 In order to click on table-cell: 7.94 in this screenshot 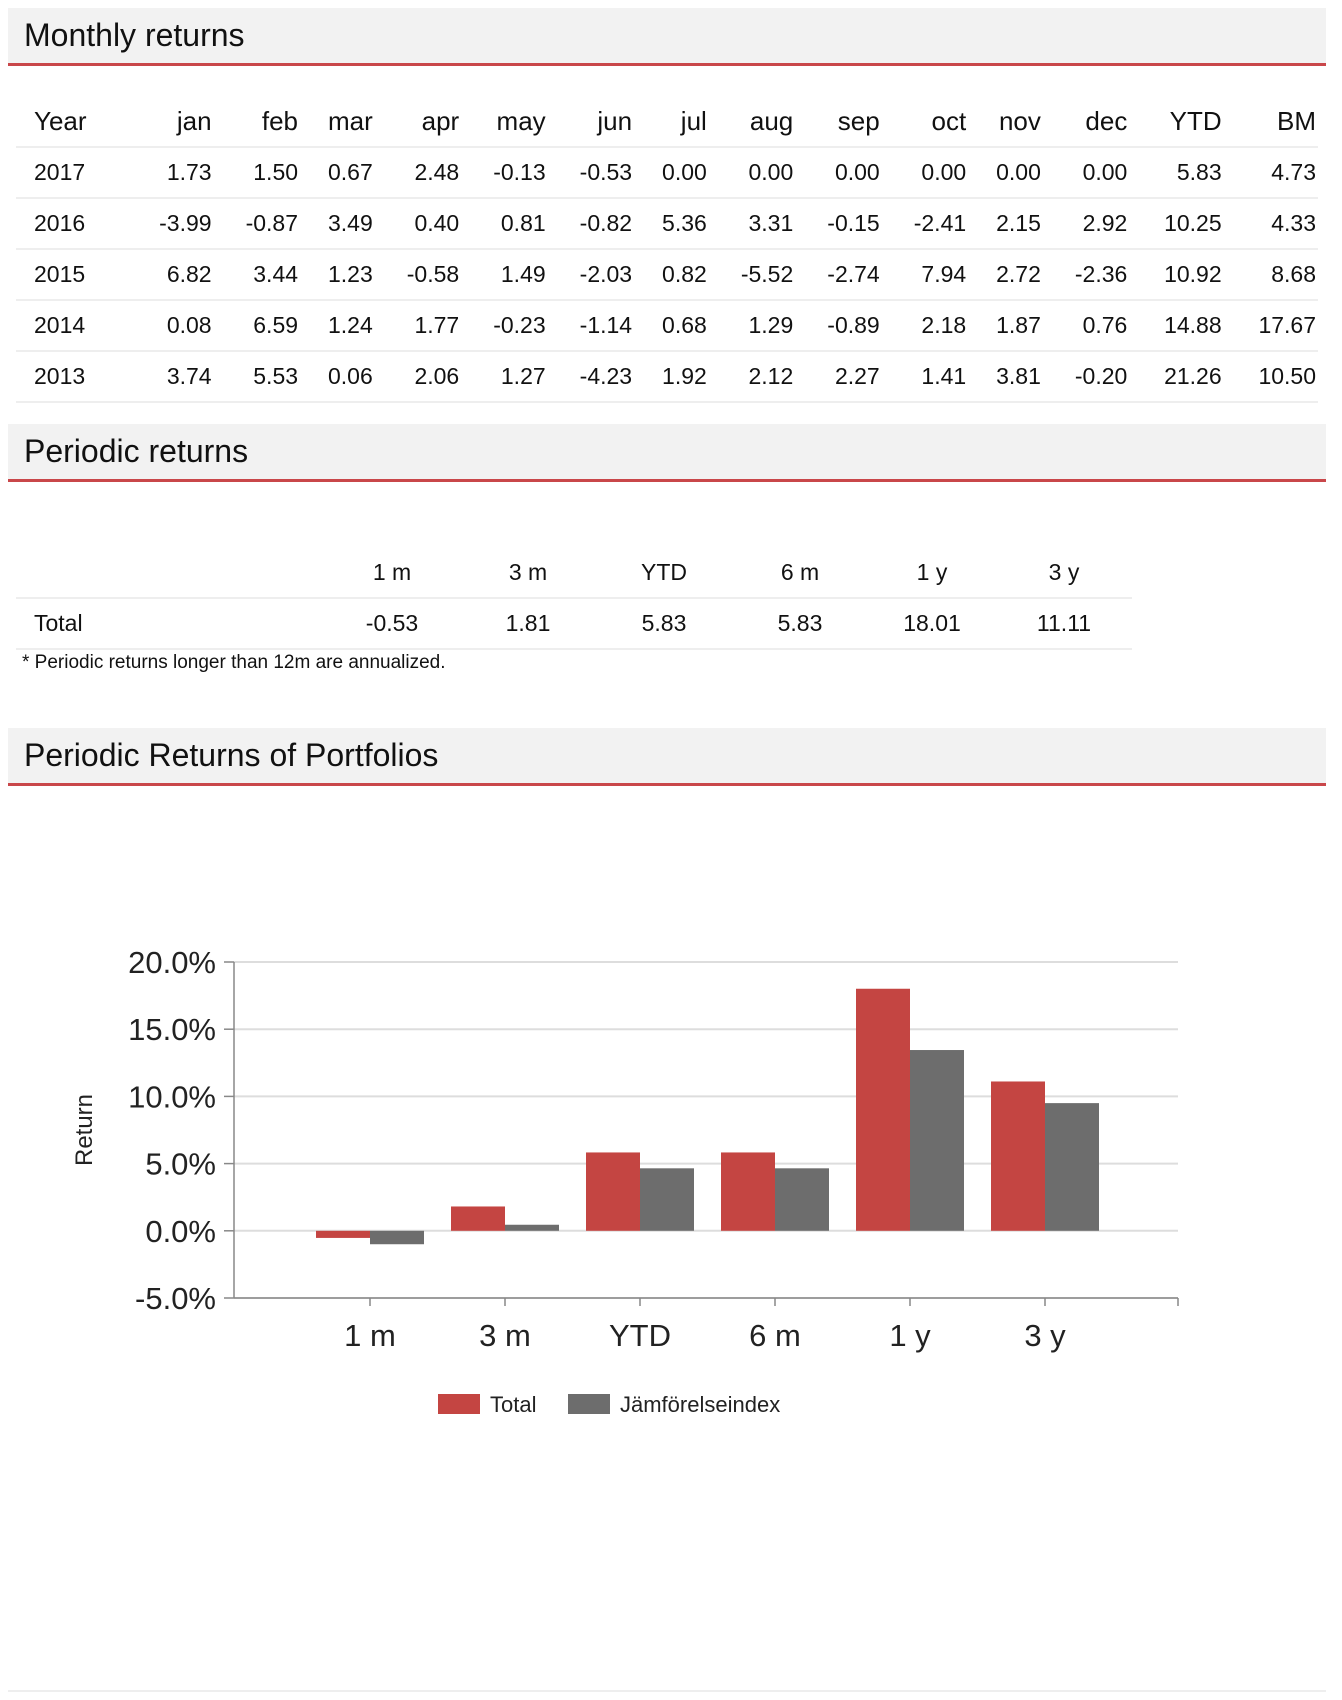, I will do `click(925, 275)`.